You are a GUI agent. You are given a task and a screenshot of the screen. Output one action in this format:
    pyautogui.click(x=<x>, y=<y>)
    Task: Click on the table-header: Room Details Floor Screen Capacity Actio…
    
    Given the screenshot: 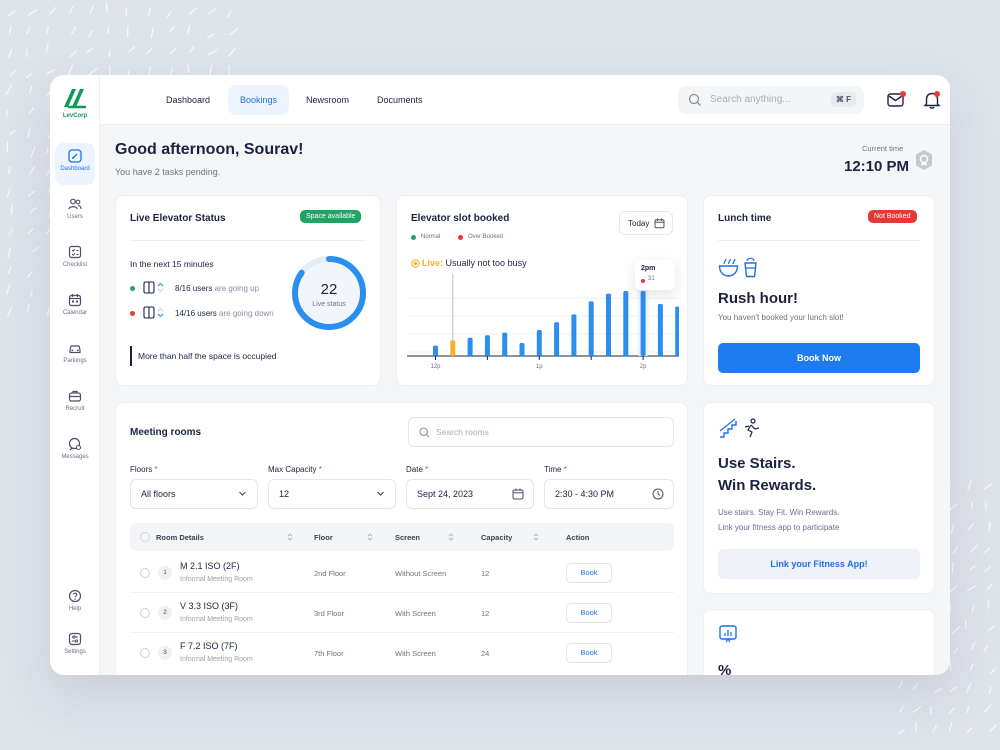 What is the action you would take?
    pyautogui.click(x=402, y=537)
    